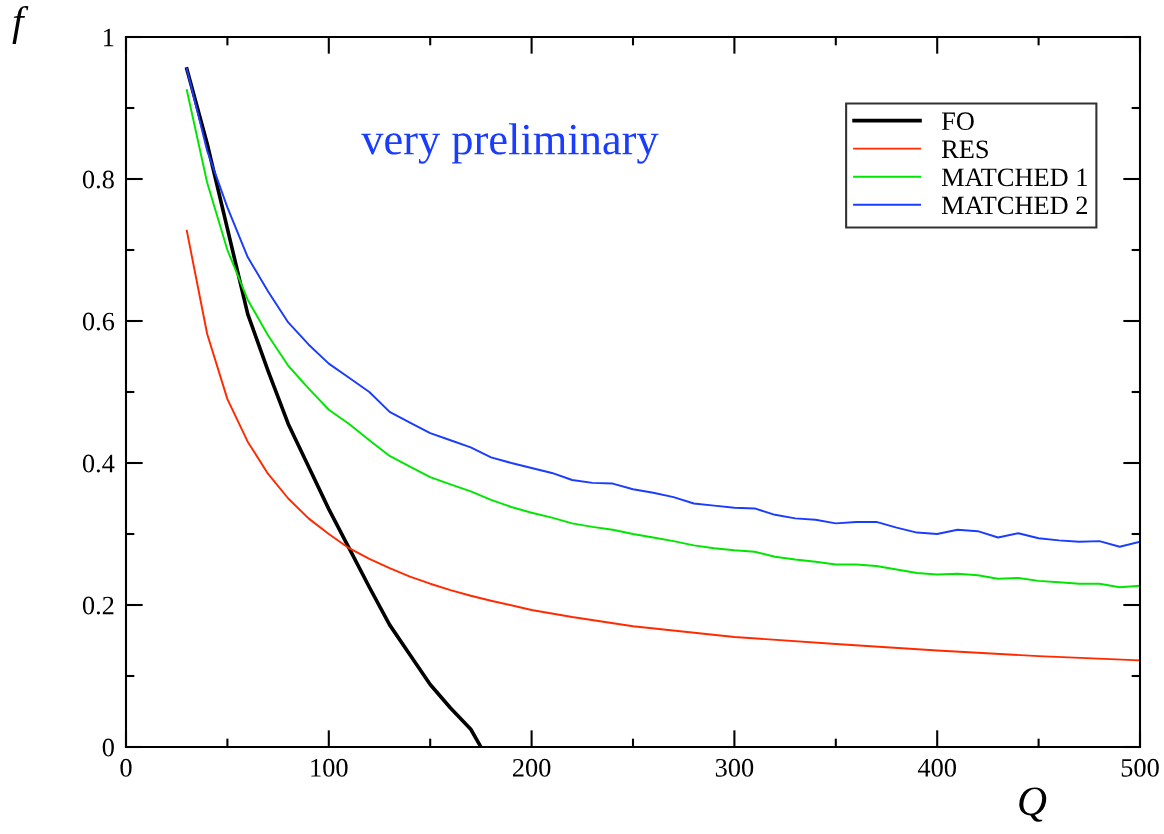 This screenshot has height=834, width=1164. Describe the element at coordinates (98, 605) in the screenshot. I see `y-tick-label: 0.2` at that location.